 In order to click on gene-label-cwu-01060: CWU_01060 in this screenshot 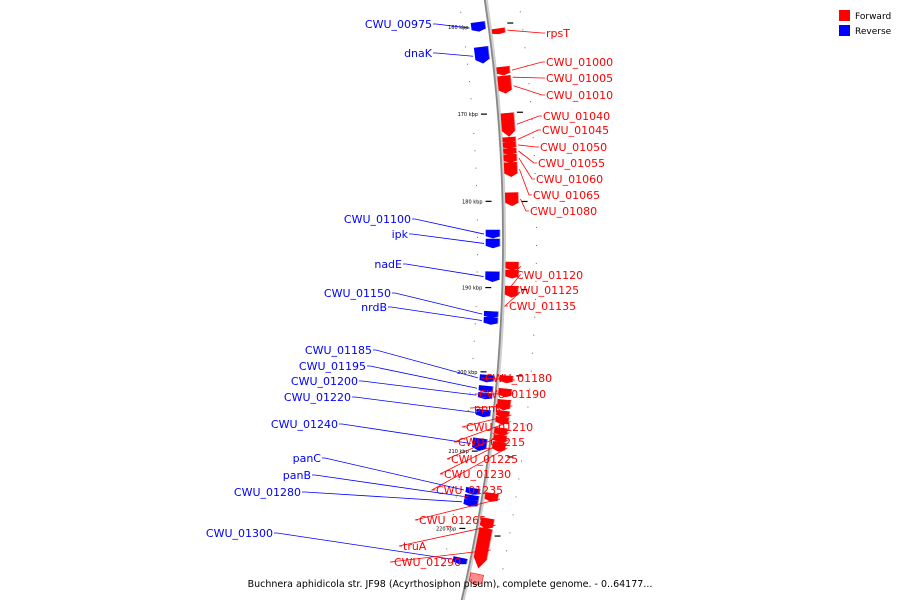, I will do `click(569, 179)`.